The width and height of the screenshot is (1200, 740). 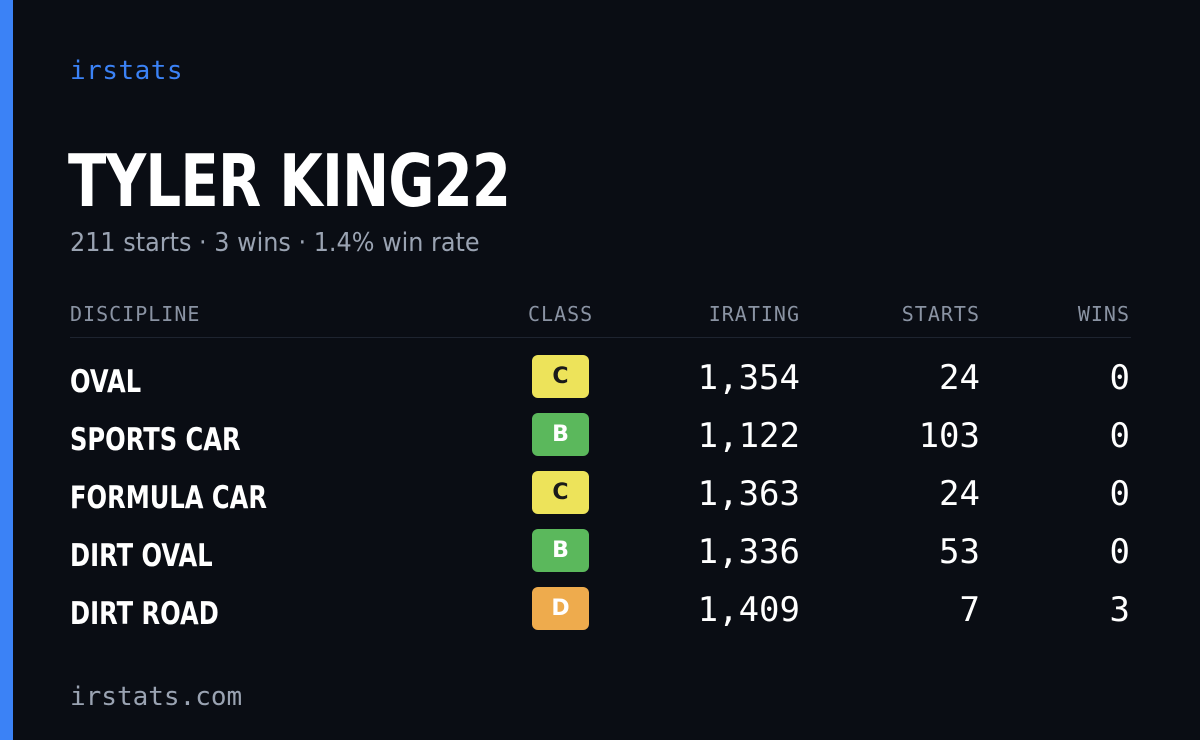 What do you see at coordinates (748, 552) in the screenshot?
I see `irating-value: 1,336` at bounding box center [748, 552].